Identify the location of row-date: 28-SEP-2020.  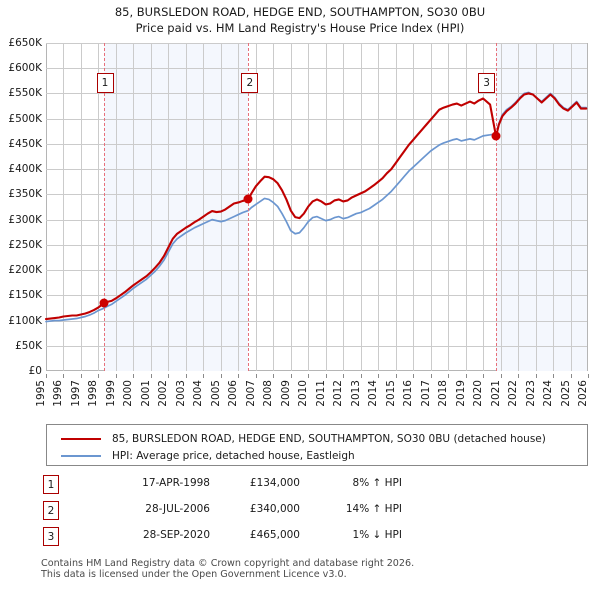
(176, 535).